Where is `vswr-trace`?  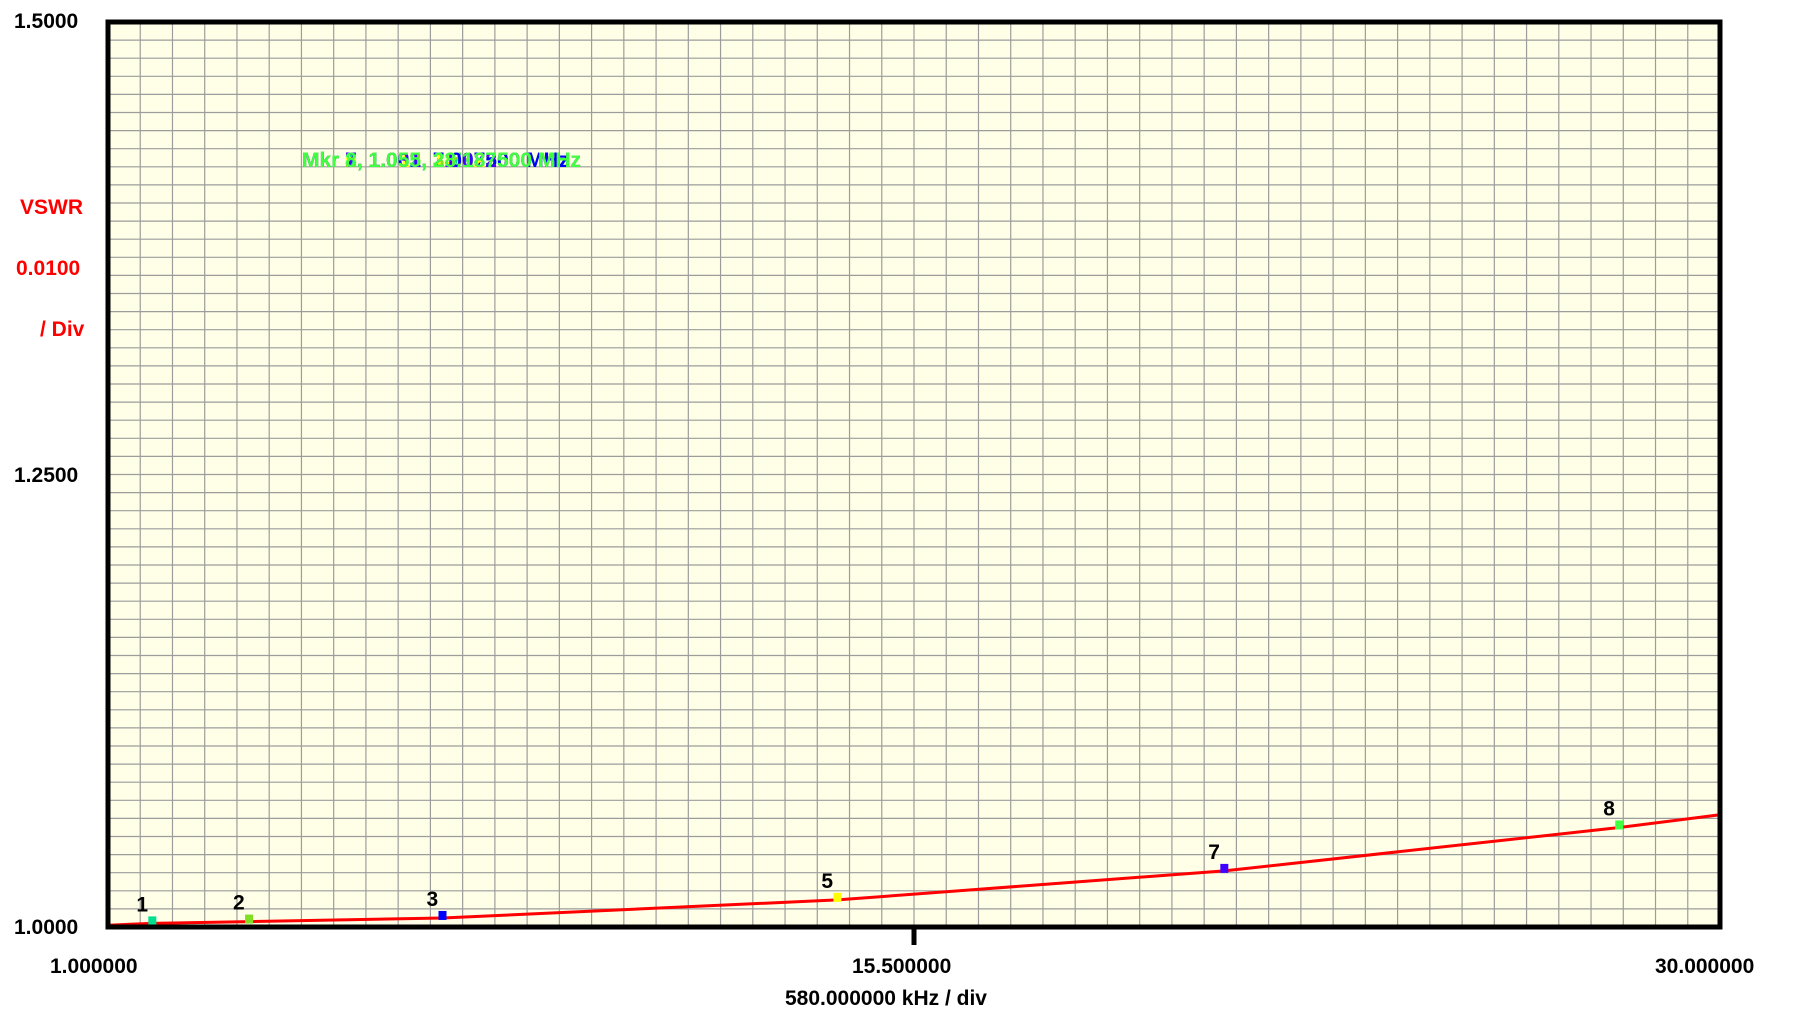 vswr-trace is located at coordinates (914, 870).